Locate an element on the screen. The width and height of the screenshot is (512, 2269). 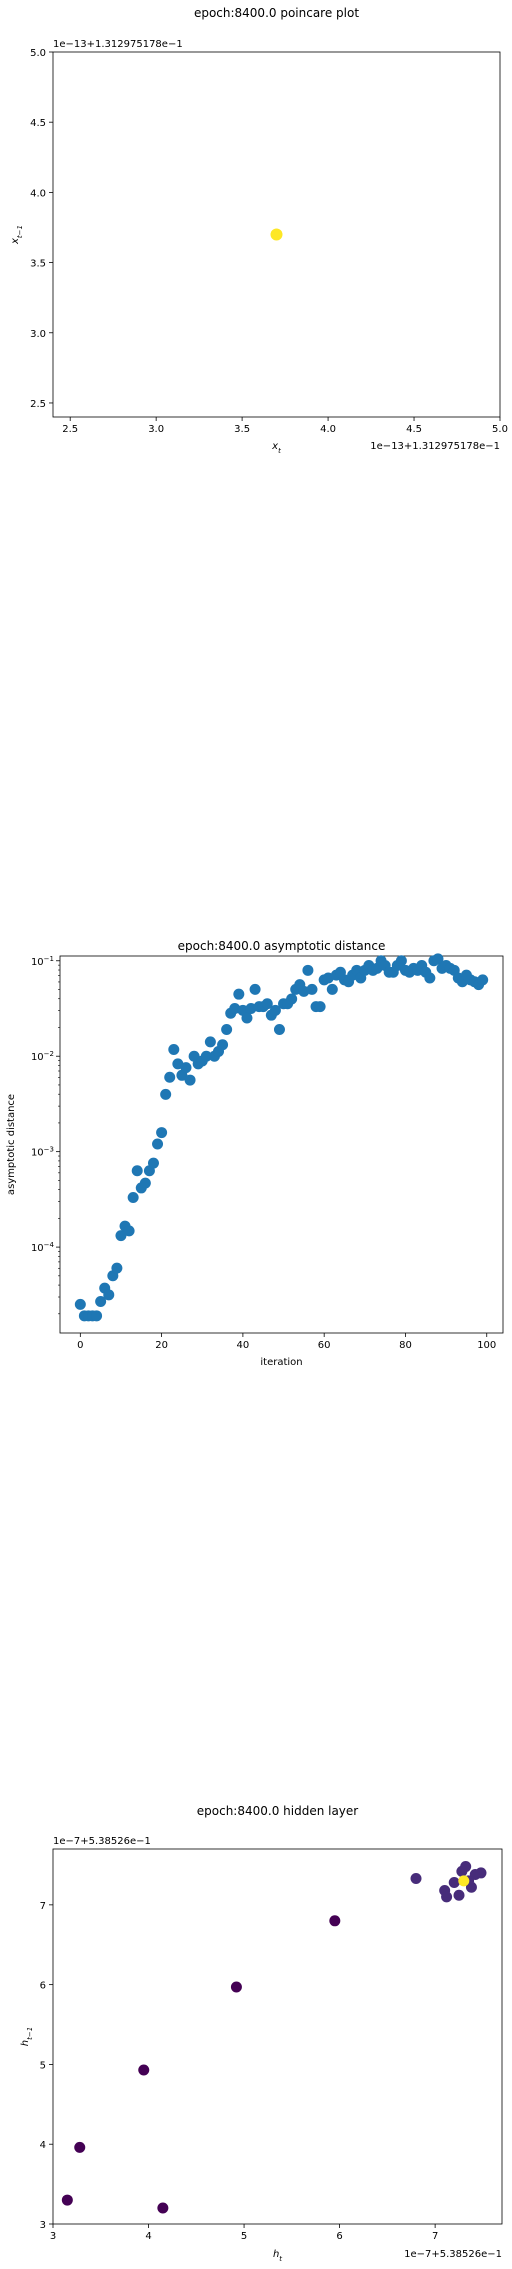
chart1-point is located at coordinates (276, 234).